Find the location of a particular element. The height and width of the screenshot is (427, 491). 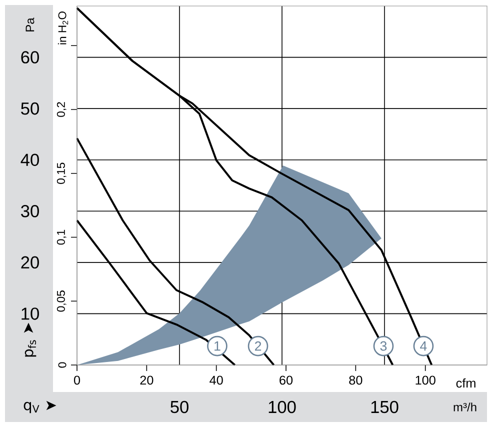

y-tick-label: 60 is located at coordinates (30, 57).